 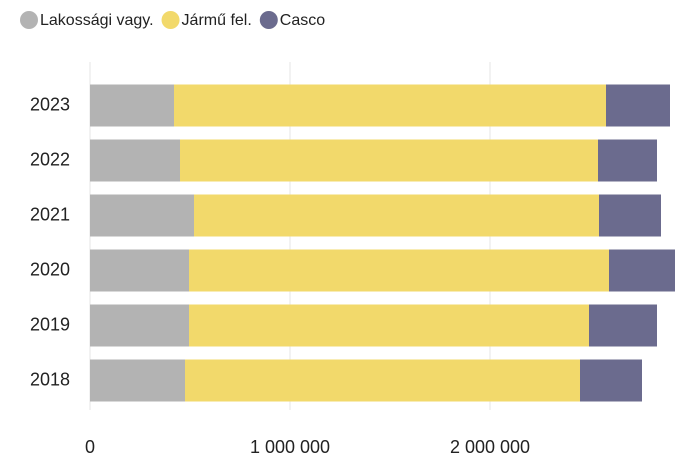 I want to click on legend-item: Casco, so click(x=292, y=20).